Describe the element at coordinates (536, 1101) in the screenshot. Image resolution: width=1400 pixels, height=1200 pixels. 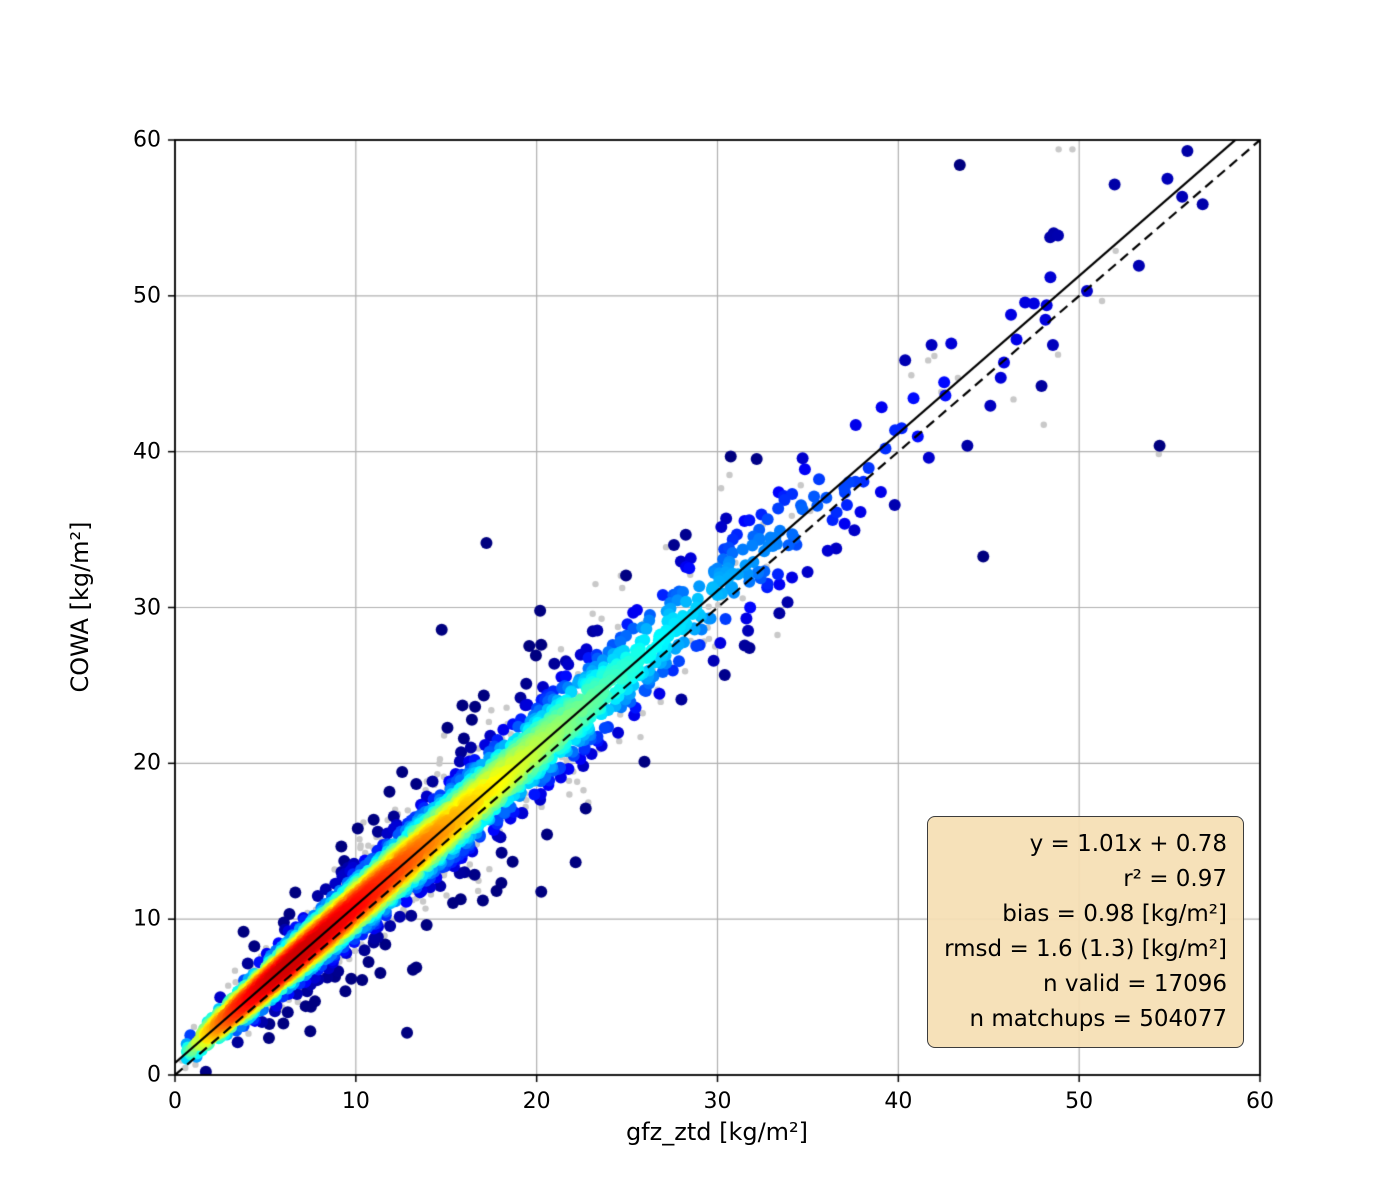
I see `x-tick-label: 20` at that location.